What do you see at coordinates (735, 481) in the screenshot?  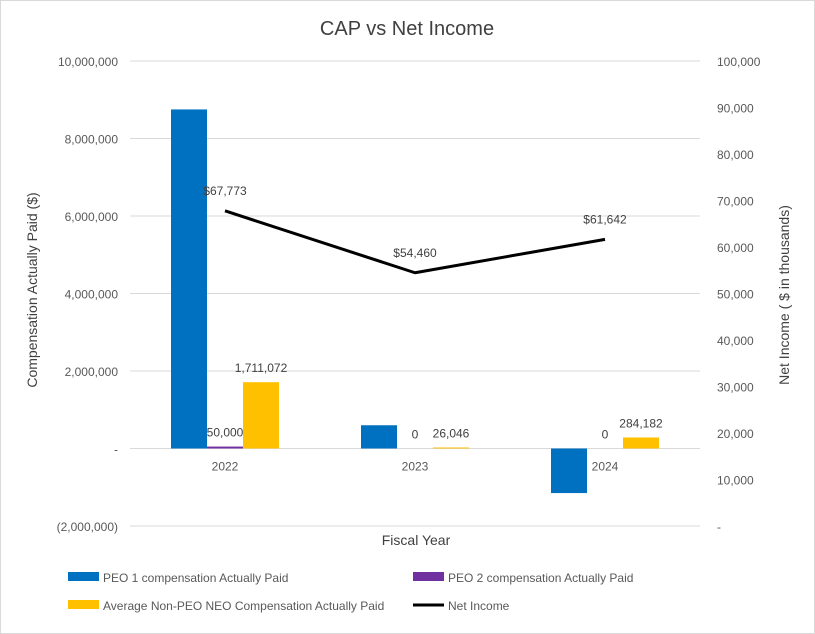 I see `right-tick-label: 10,000` at bounding box center [735, 481].